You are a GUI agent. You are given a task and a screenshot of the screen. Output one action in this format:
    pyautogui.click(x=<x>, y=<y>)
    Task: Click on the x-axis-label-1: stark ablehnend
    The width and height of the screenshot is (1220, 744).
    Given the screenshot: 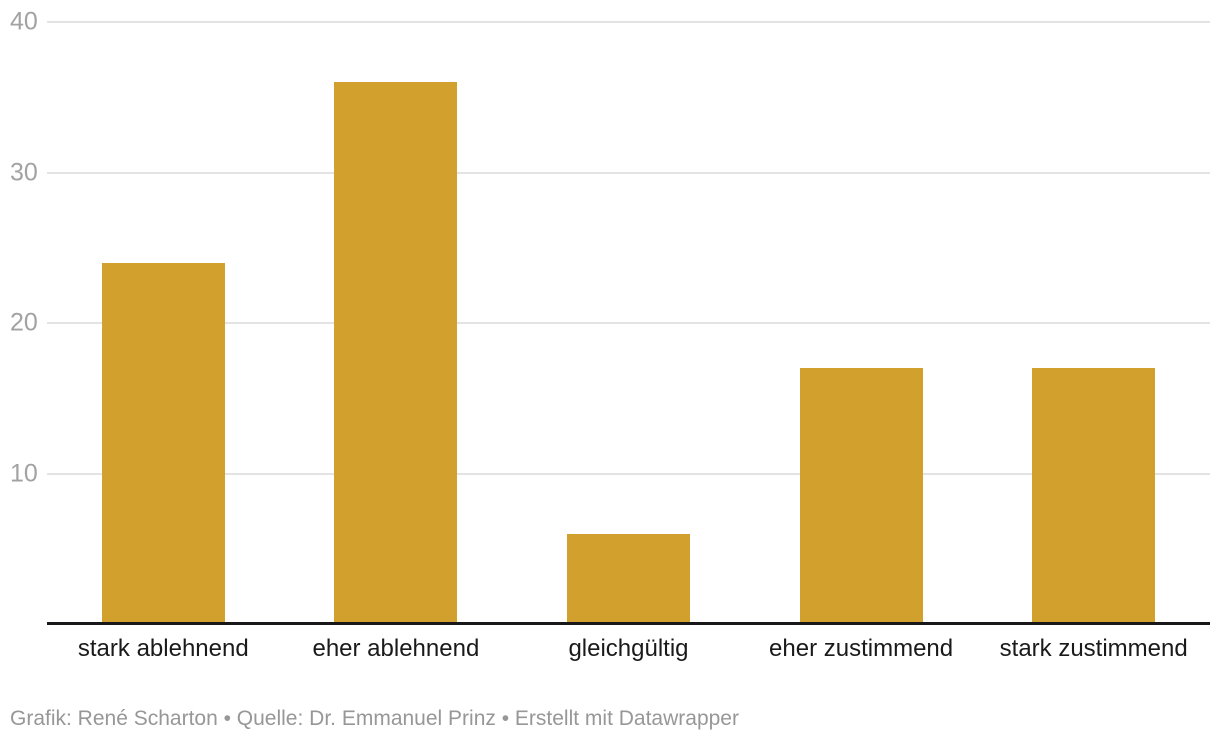 What is the action you would take?
    pyautogui.click(x=163, y=648)
    